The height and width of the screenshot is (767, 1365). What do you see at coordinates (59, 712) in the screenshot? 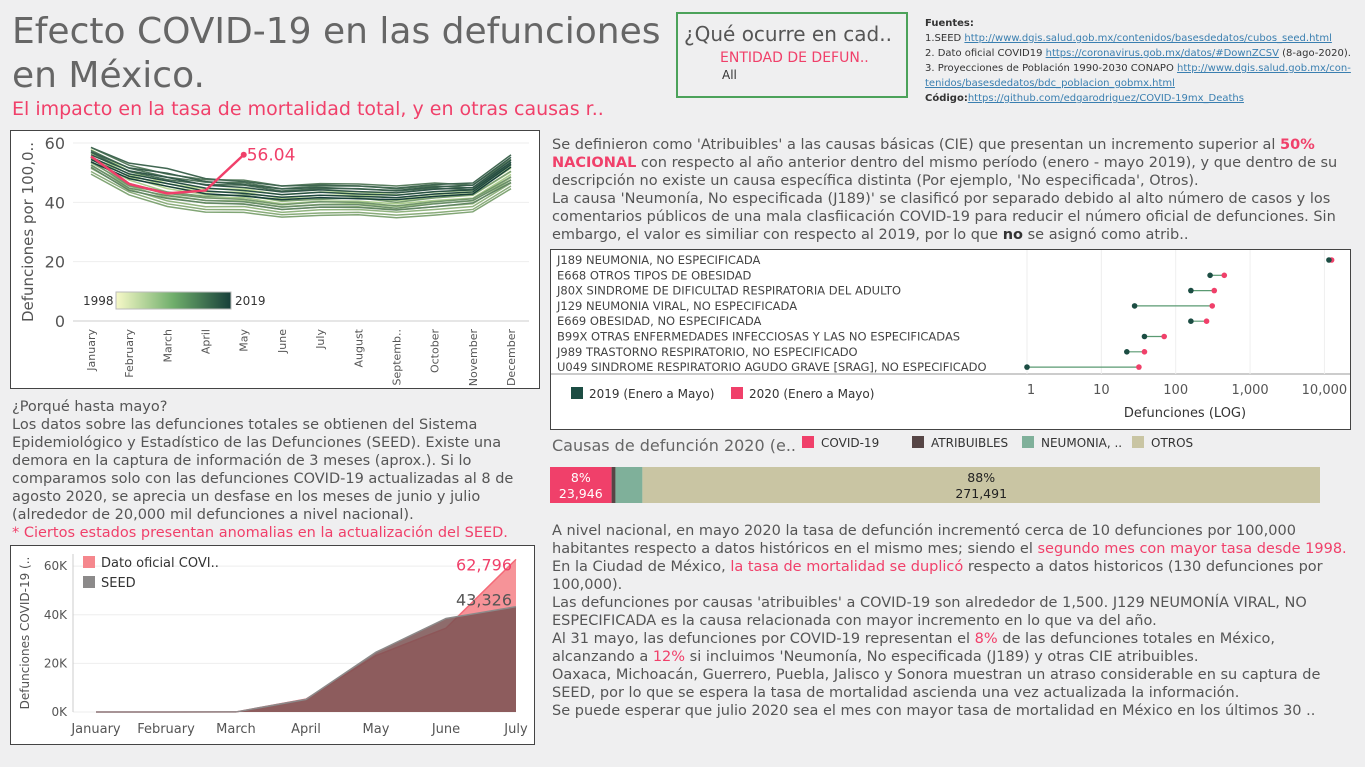
I see `y-tick-label: 0K` at bounding box center [59, 712].